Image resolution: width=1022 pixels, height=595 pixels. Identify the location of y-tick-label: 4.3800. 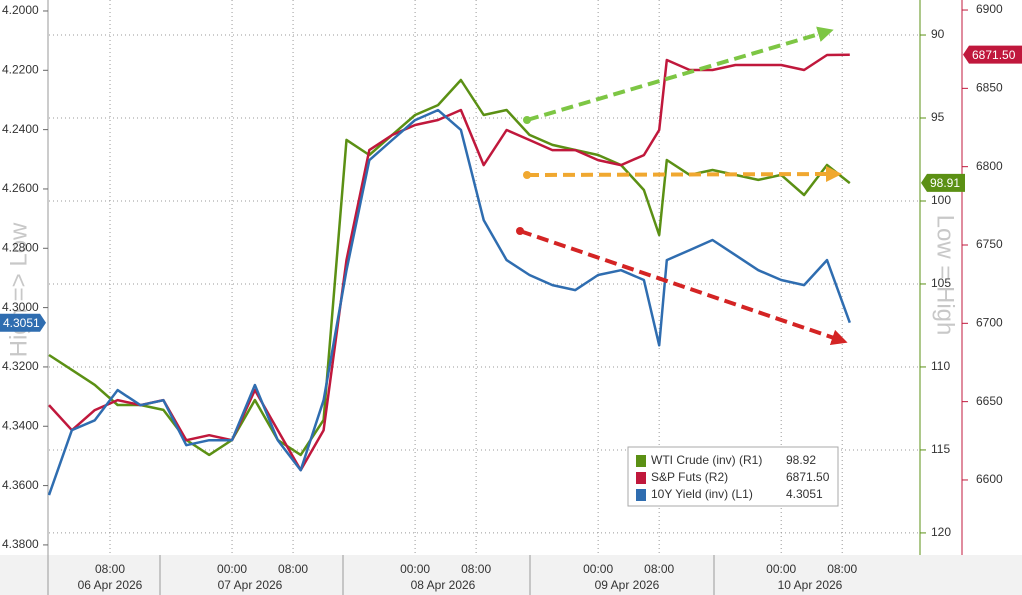
(20, 544).